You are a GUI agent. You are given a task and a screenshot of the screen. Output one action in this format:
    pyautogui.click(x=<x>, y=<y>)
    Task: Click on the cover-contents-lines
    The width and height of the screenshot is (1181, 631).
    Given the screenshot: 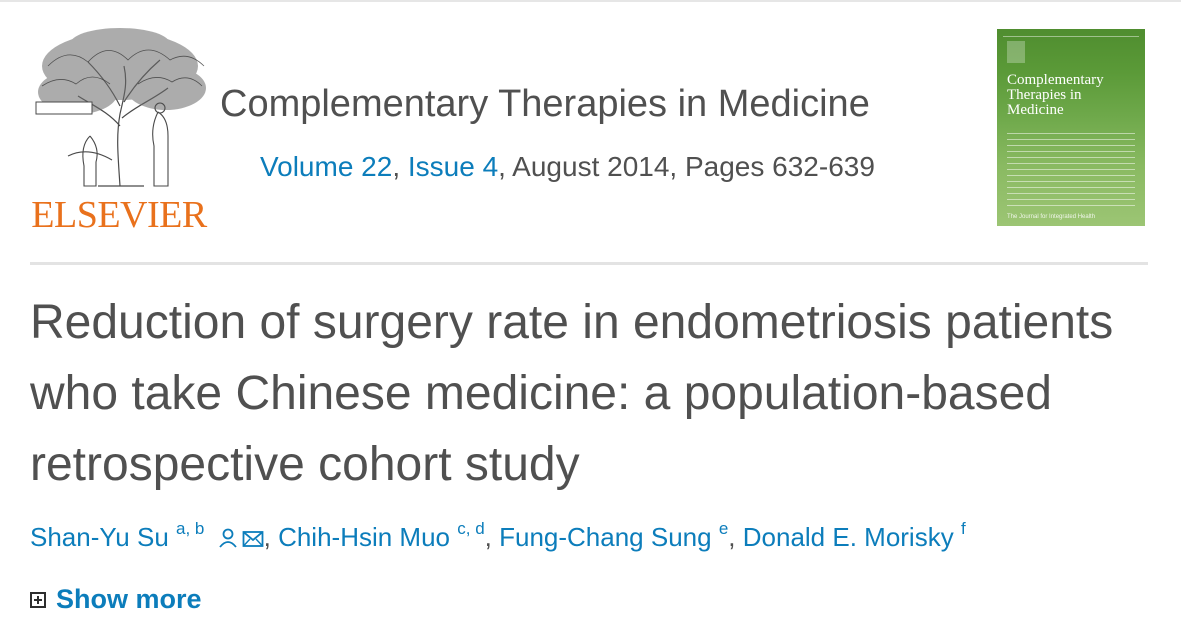 What is the action you would take?
    pyautogui.click(x=1071, y=172)
    